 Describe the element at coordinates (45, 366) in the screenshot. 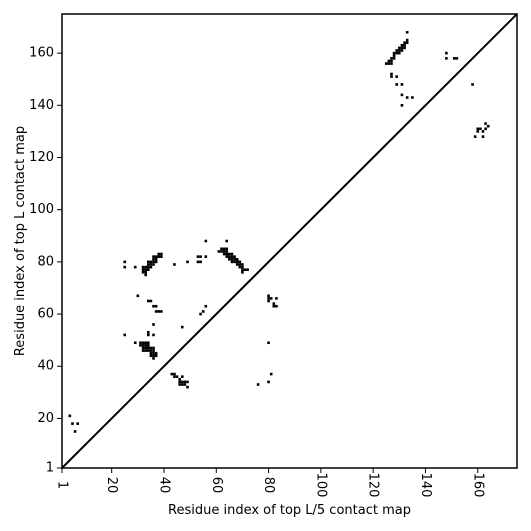

I see `y-tick-label: 40` at that location.